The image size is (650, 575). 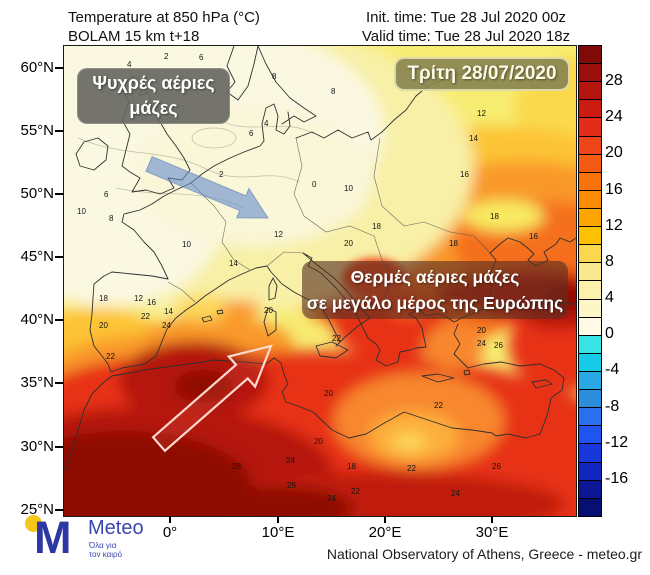 I want to click on logo-sun-dot-icon, so click(x=33, y=523).